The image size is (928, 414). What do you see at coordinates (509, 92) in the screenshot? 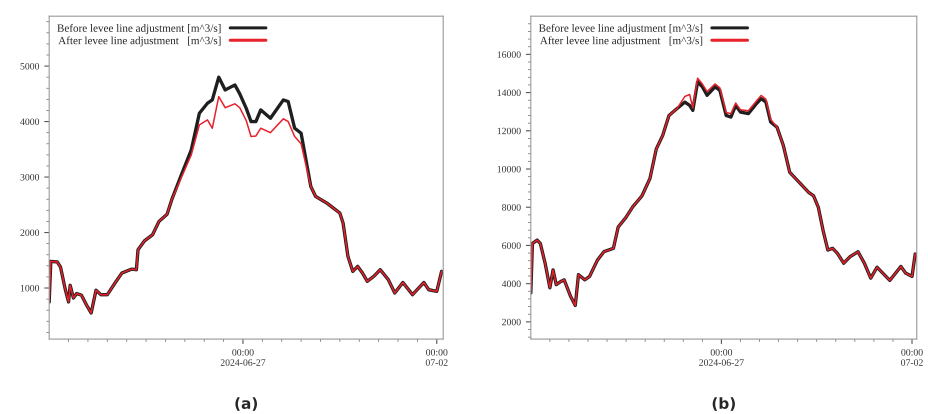
I see `y-tick-label: 14000` at bounding box center [509, 92].